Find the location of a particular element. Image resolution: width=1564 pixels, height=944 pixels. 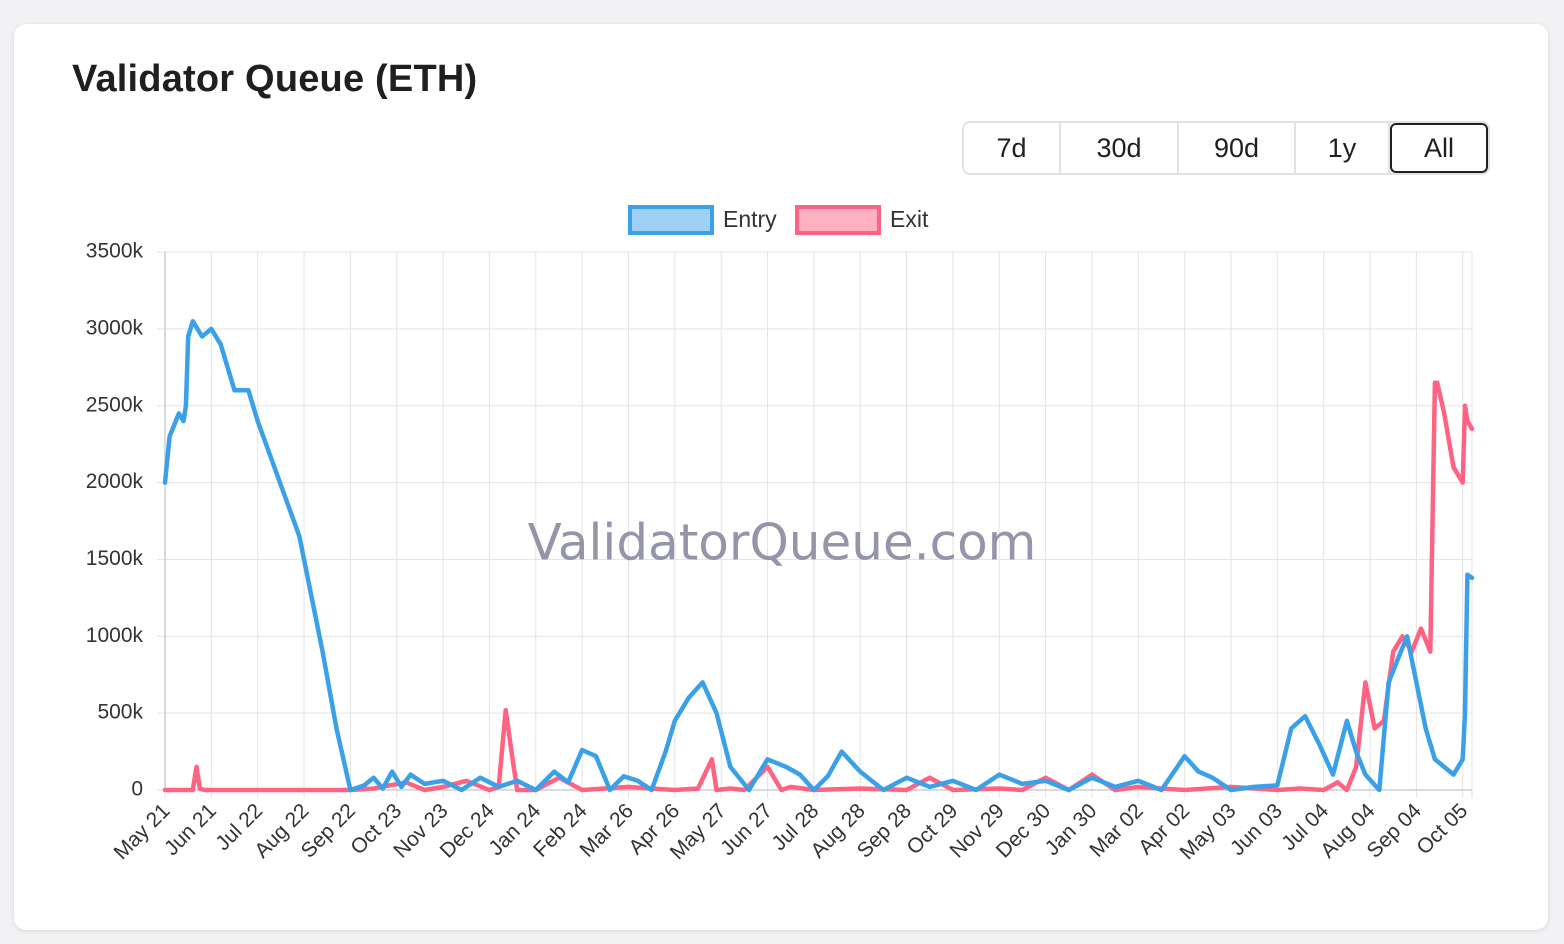

x-tick-label: May 21 is located at coordinates (142, 831).